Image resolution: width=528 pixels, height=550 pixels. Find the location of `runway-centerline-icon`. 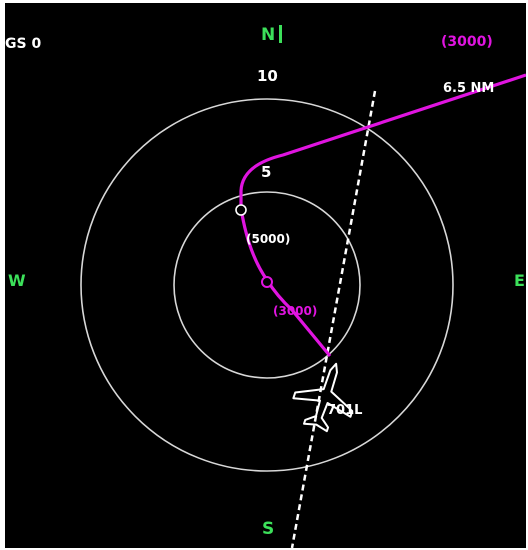

runway-centerline-icon is located at coordinates (333, 319).